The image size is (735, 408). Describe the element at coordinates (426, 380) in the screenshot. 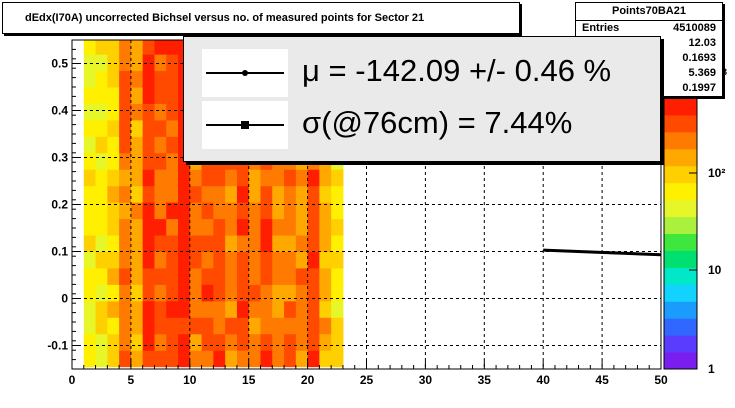

I see `x-tick-label: 30` at that location.